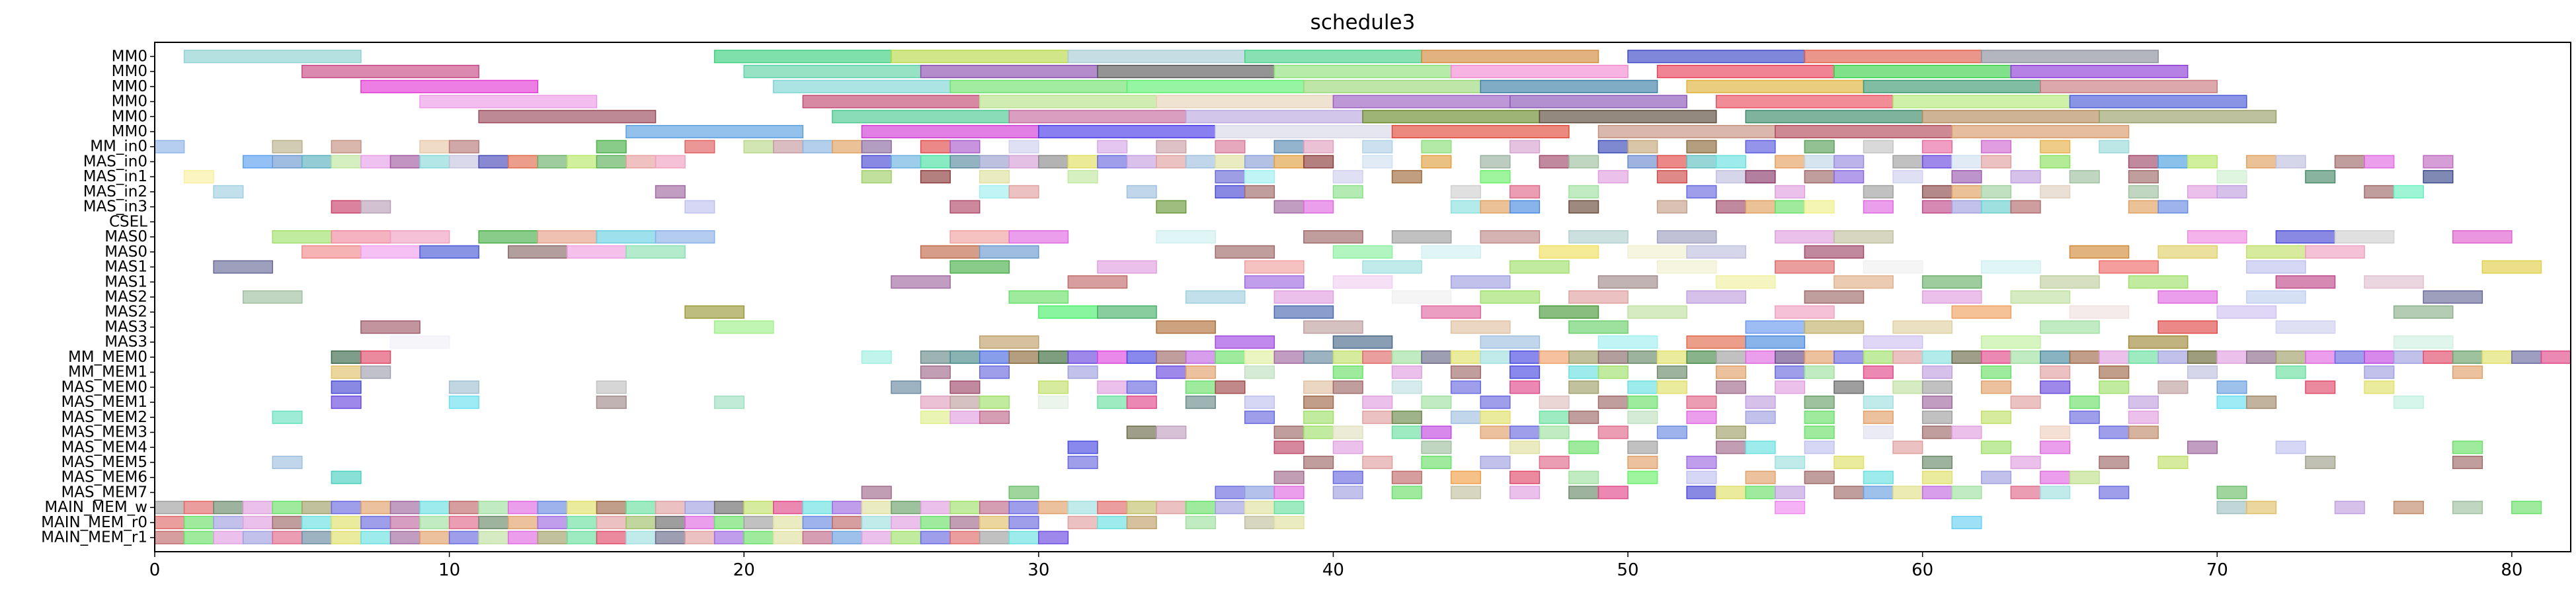  What do you see at coordinates (94, 537) in the screenshot?
I see `y-tick-label: MAIN_MEM_r1` at bounding box center [94, 537].